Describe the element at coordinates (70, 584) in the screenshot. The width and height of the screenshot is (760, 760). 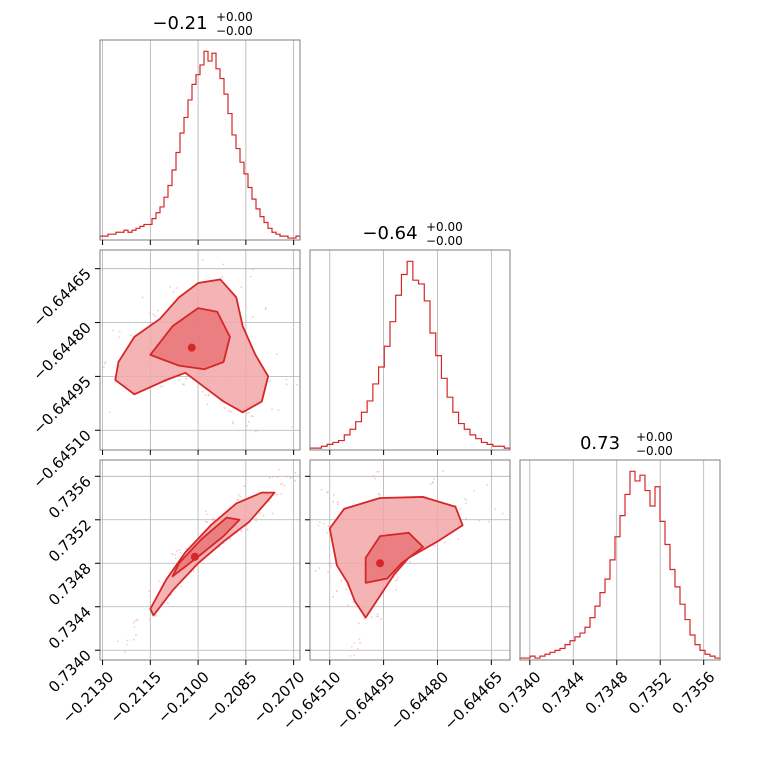
I see `joint-1-3-ytick-label-2: 0.7348` at that location.